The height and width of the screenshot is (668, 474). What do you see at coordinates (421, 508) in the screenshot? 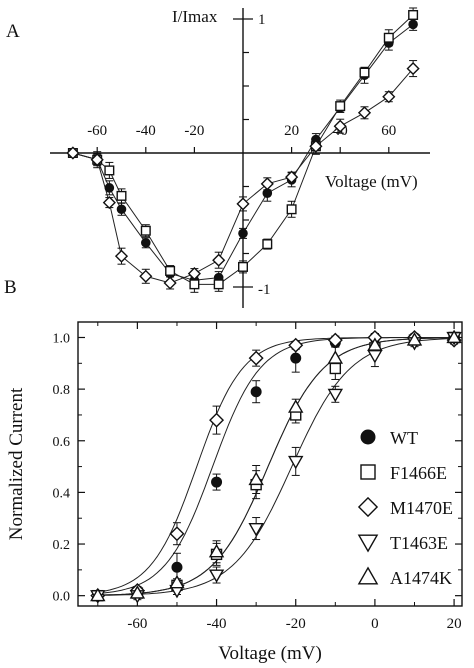
I see `legend-label: M1470E` at bounding box center [421, 508].